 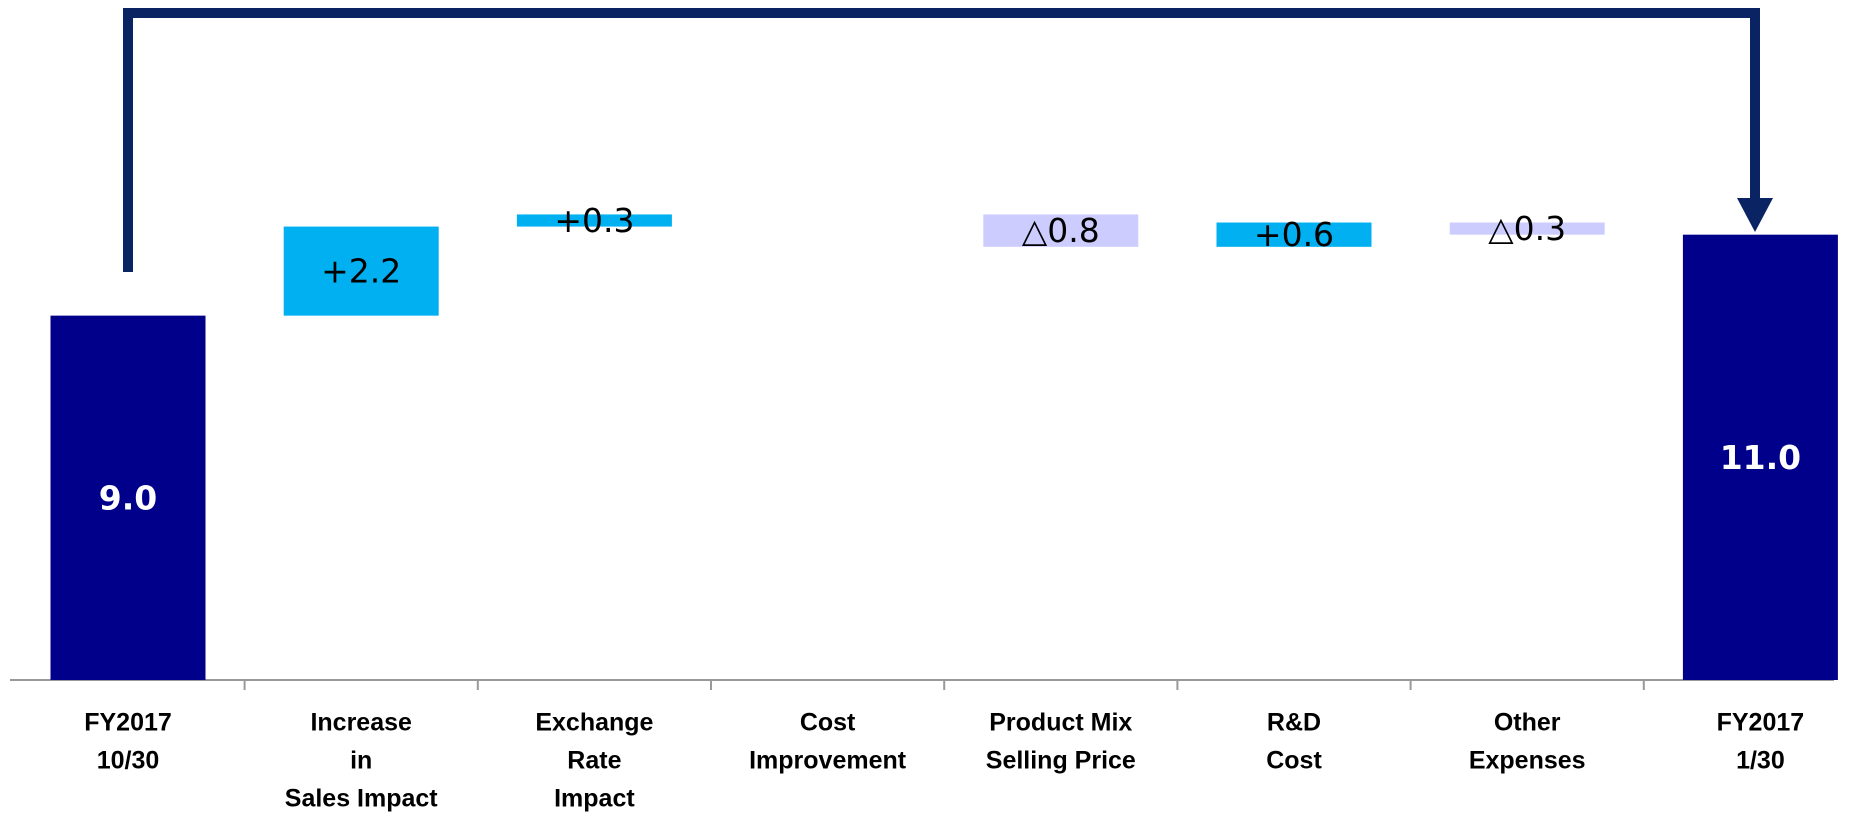 What do you see at coordinates (1527, 723) in the screenshot?
I see `x-tick-label: Other` at bounding box center [1527, 723].